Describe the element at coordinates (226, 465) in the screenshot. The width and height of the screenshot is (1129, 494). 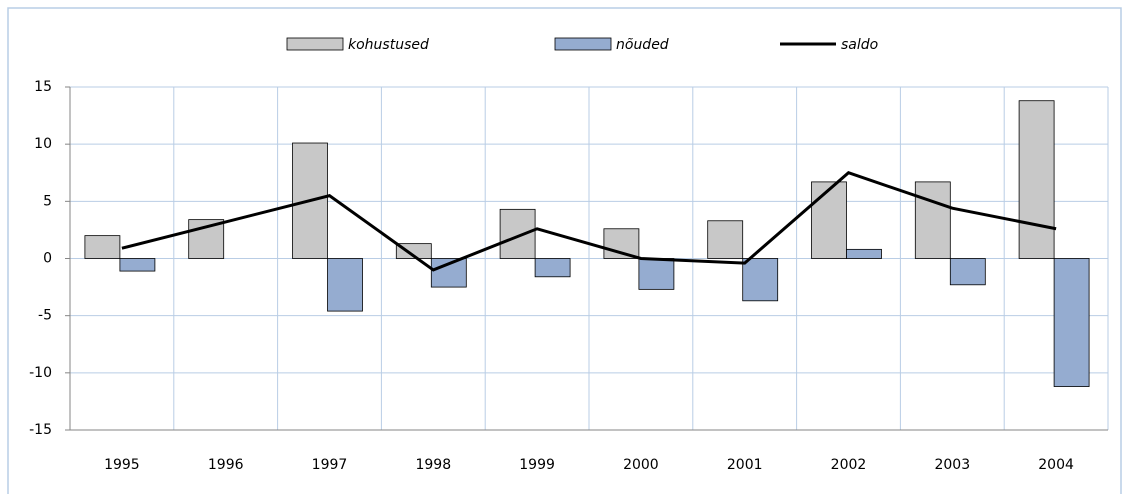
I see `x-tick-label: 1996` at that location.